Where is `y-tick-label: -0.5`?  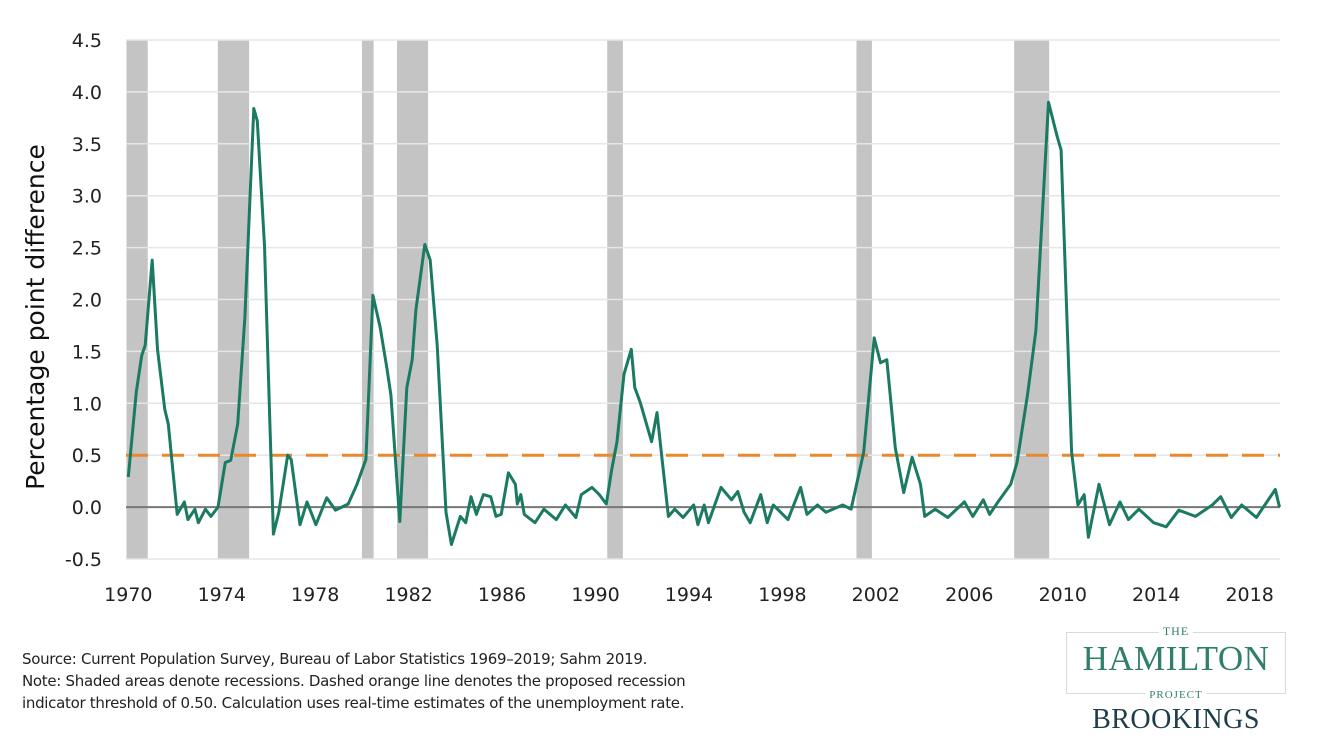
y-tick-label: -0.5 is located at coordinates (83, 560).